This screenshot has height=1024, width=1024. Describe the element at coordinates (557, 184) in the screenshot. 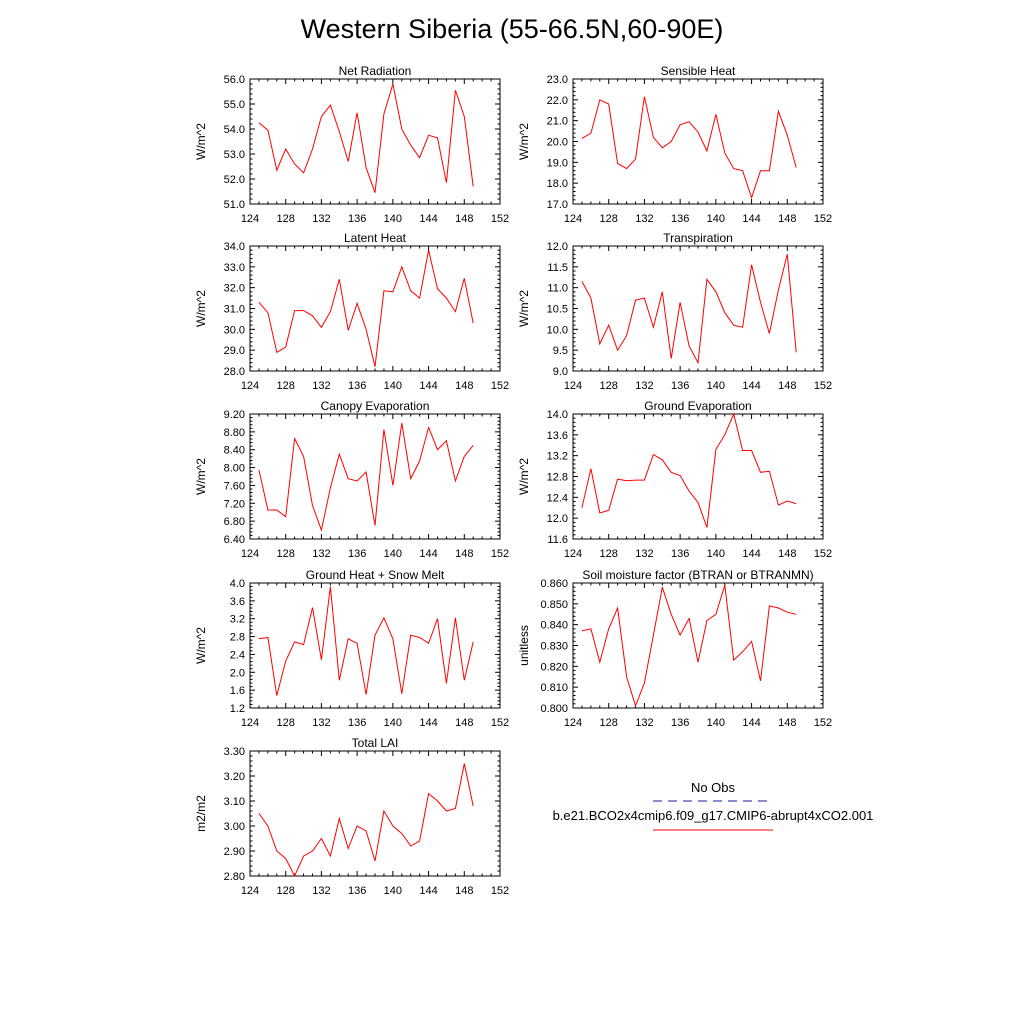

I see `y-tick-label: 18.0` at that location.